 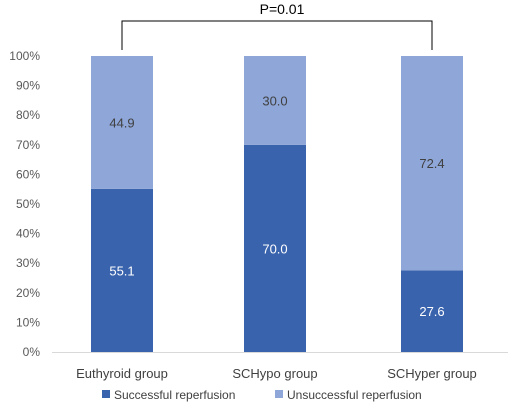 I want to click on x-axis: Euthyroid group SCHypo group SCHyper group, so click(x=280, y=366).